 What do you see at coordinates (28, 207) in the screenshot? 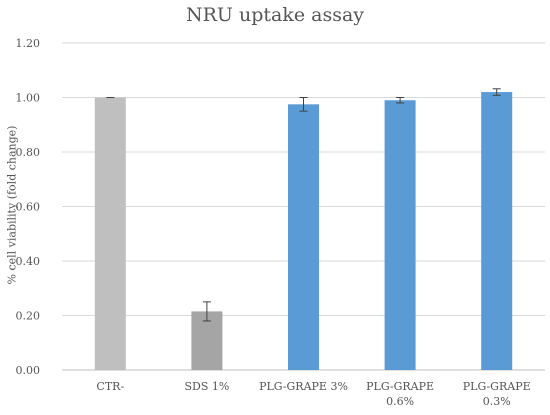
I see `y-tick-label: 0.60` at bounding box center [28, 207].